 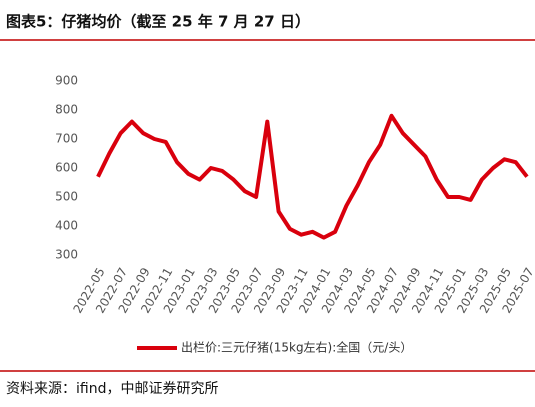 What do you see at coordinates (66, 110) in the screenshot?
I see `y-tick-label: 800` at bounding box center [66, 110].